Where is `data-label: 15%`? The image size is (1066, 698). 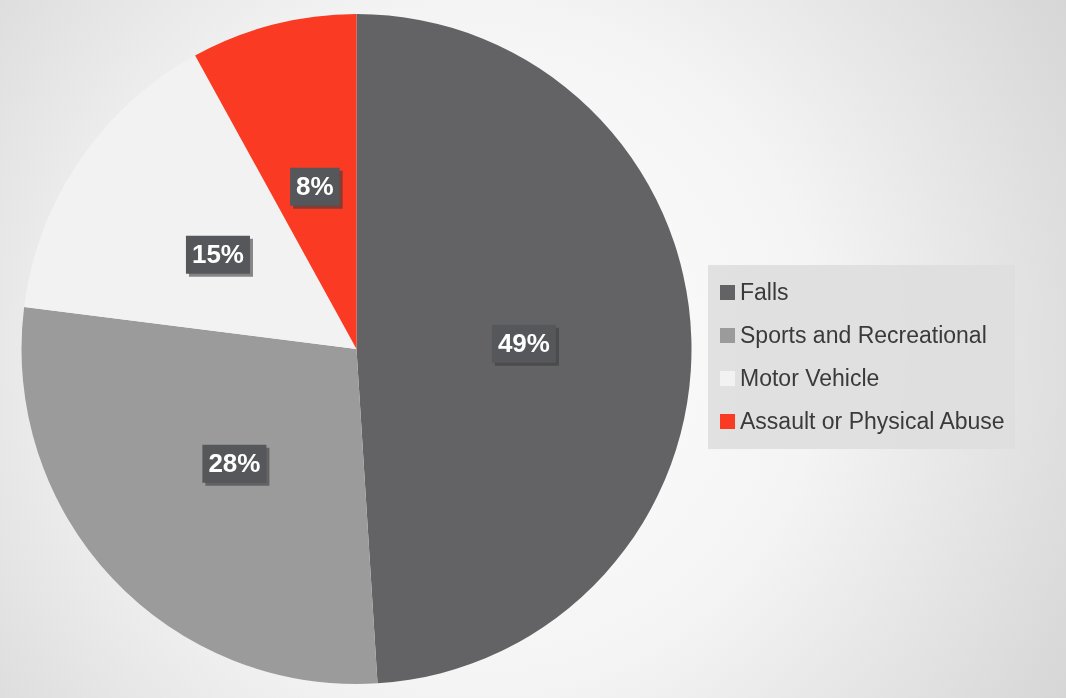
data-label: 15% is located at coordinates (217, 254).